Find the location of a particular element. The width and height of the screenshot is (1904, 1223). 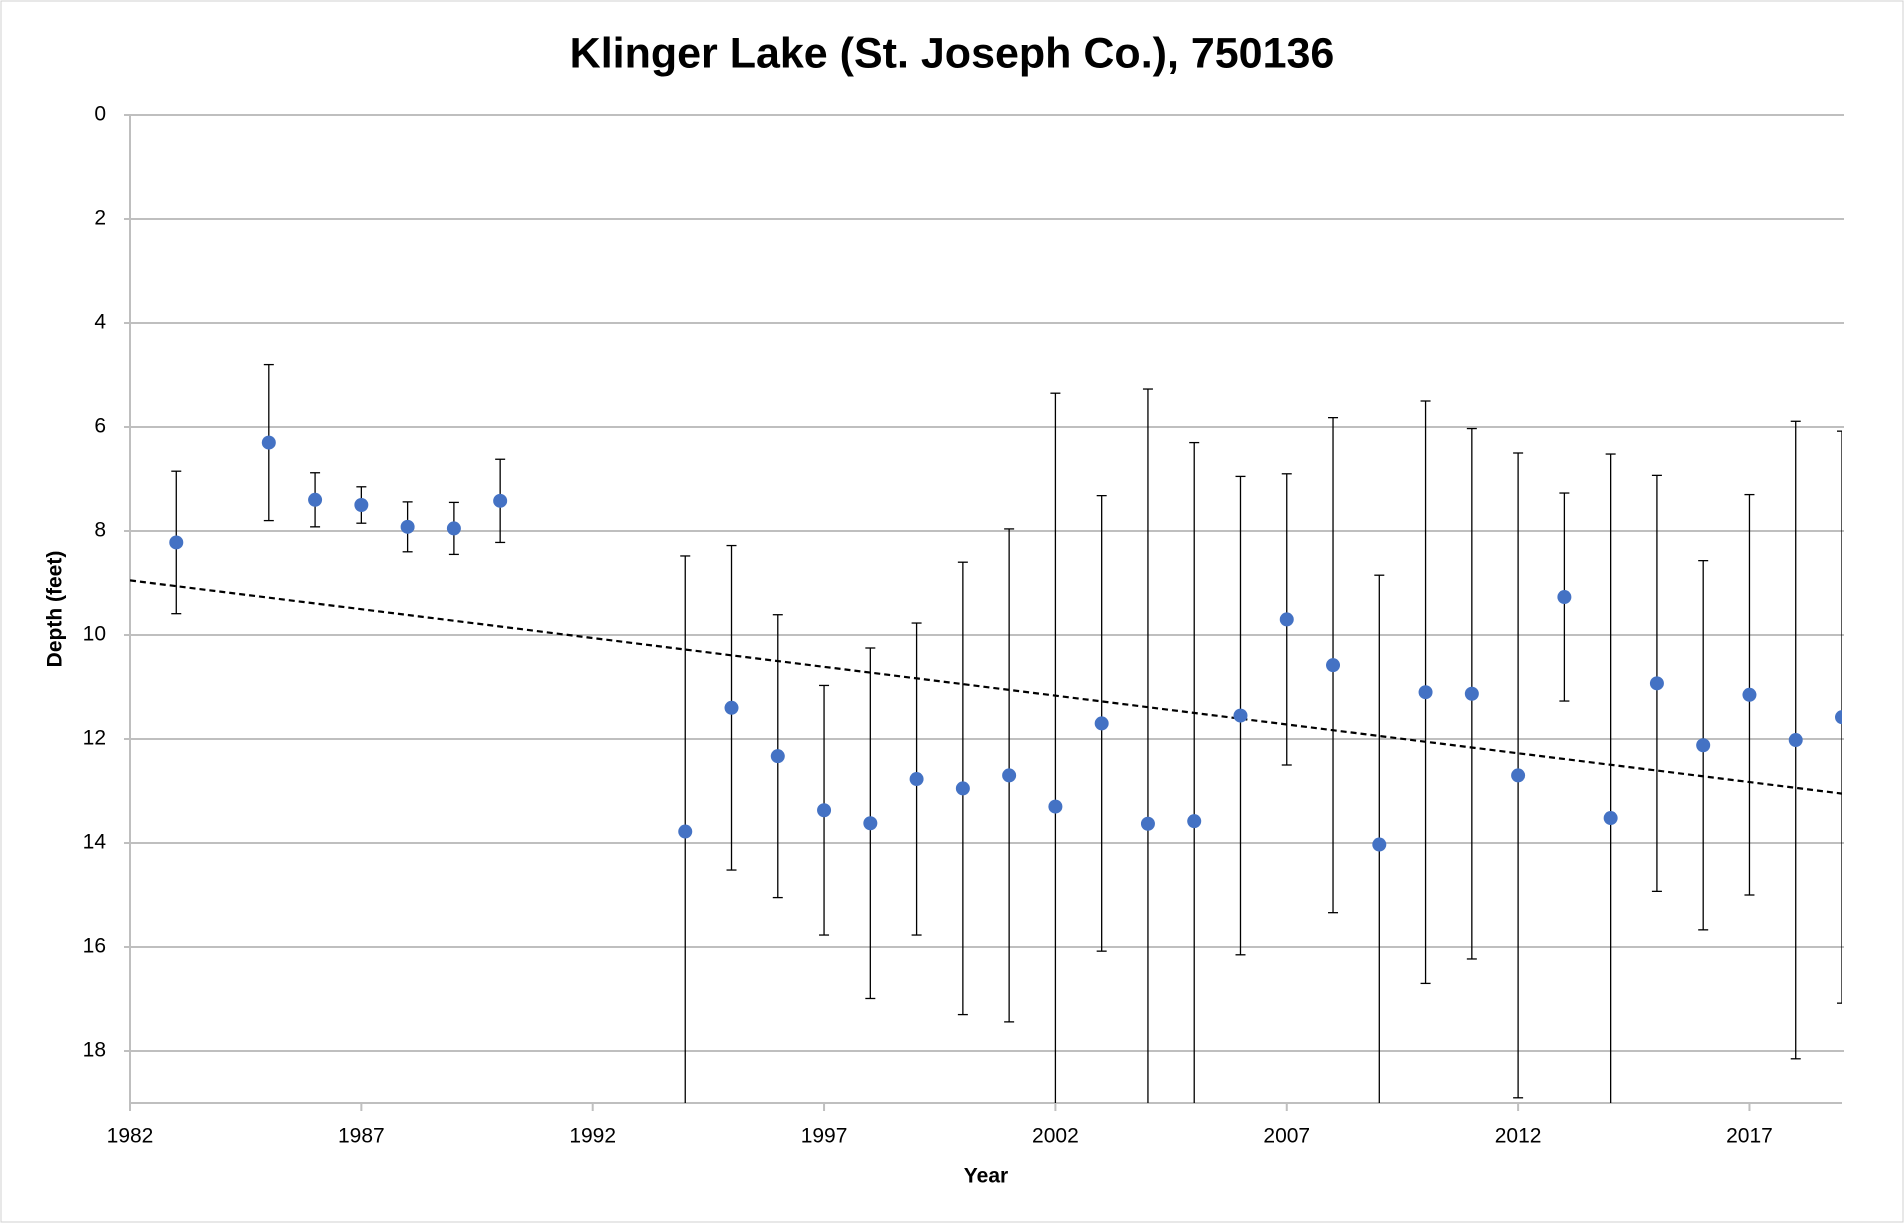

x-tick-label: 1997 is located at coordinates (824, 1136).